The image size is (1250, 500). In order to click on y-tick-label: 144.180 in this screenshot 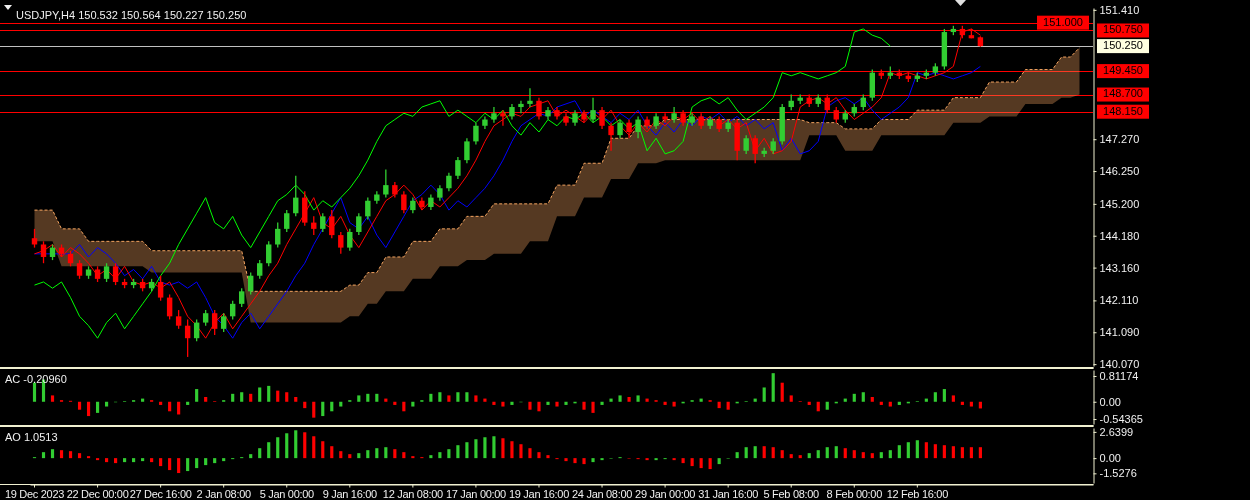, I will do `click(1119, 235)`.